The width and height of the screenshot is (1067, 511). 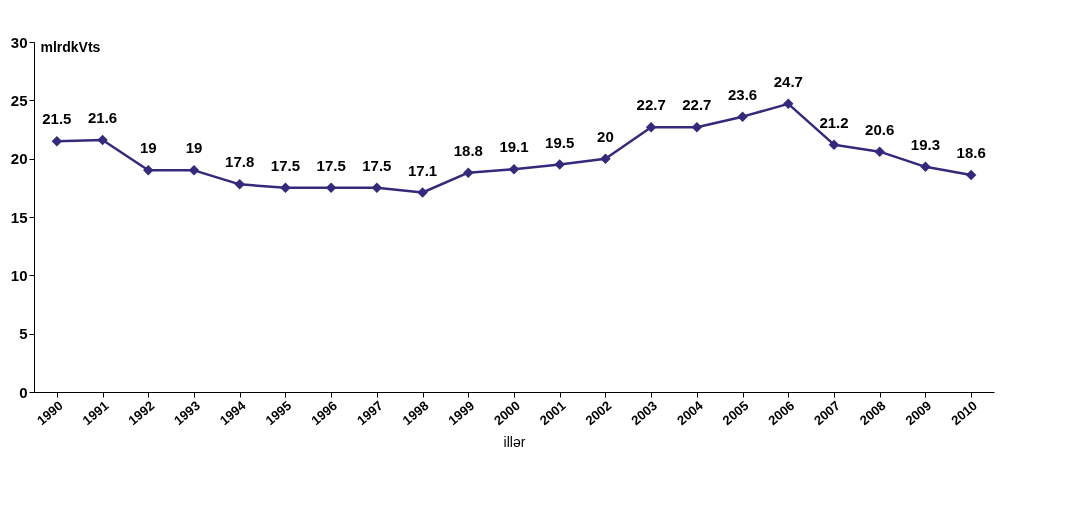 I want to click on data-label: 21.2, so click(x=834, y=122).